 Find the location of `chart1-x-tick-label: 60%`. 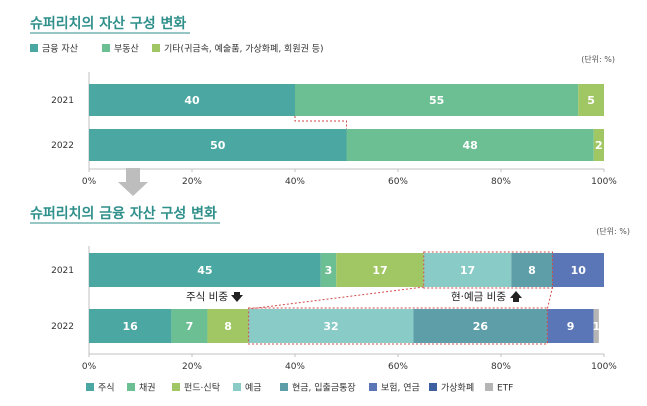

chart1-x-tick-label: 60% is located at coordinates (398, 182).